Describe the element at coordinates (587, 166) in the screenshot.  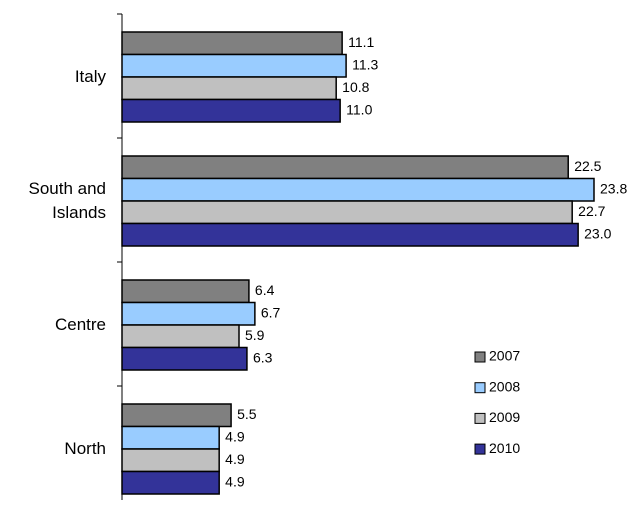
I see `data-label: 22.5` at that location.